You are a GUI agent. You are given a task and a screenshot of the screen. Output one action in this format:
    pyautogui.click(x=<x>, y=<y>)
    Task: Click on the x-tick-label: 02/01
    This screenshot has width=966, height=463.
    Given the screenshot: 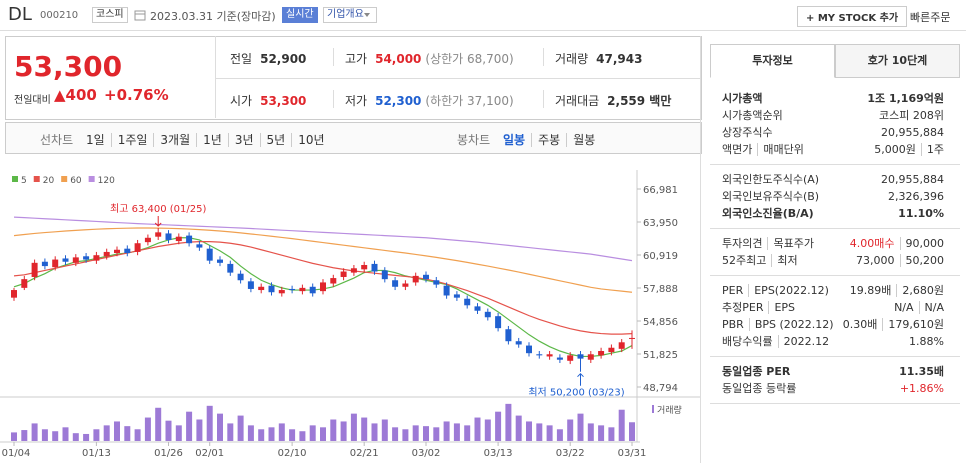 What is the action you would take?
    pyautogui.click(x=209, y=453)
    